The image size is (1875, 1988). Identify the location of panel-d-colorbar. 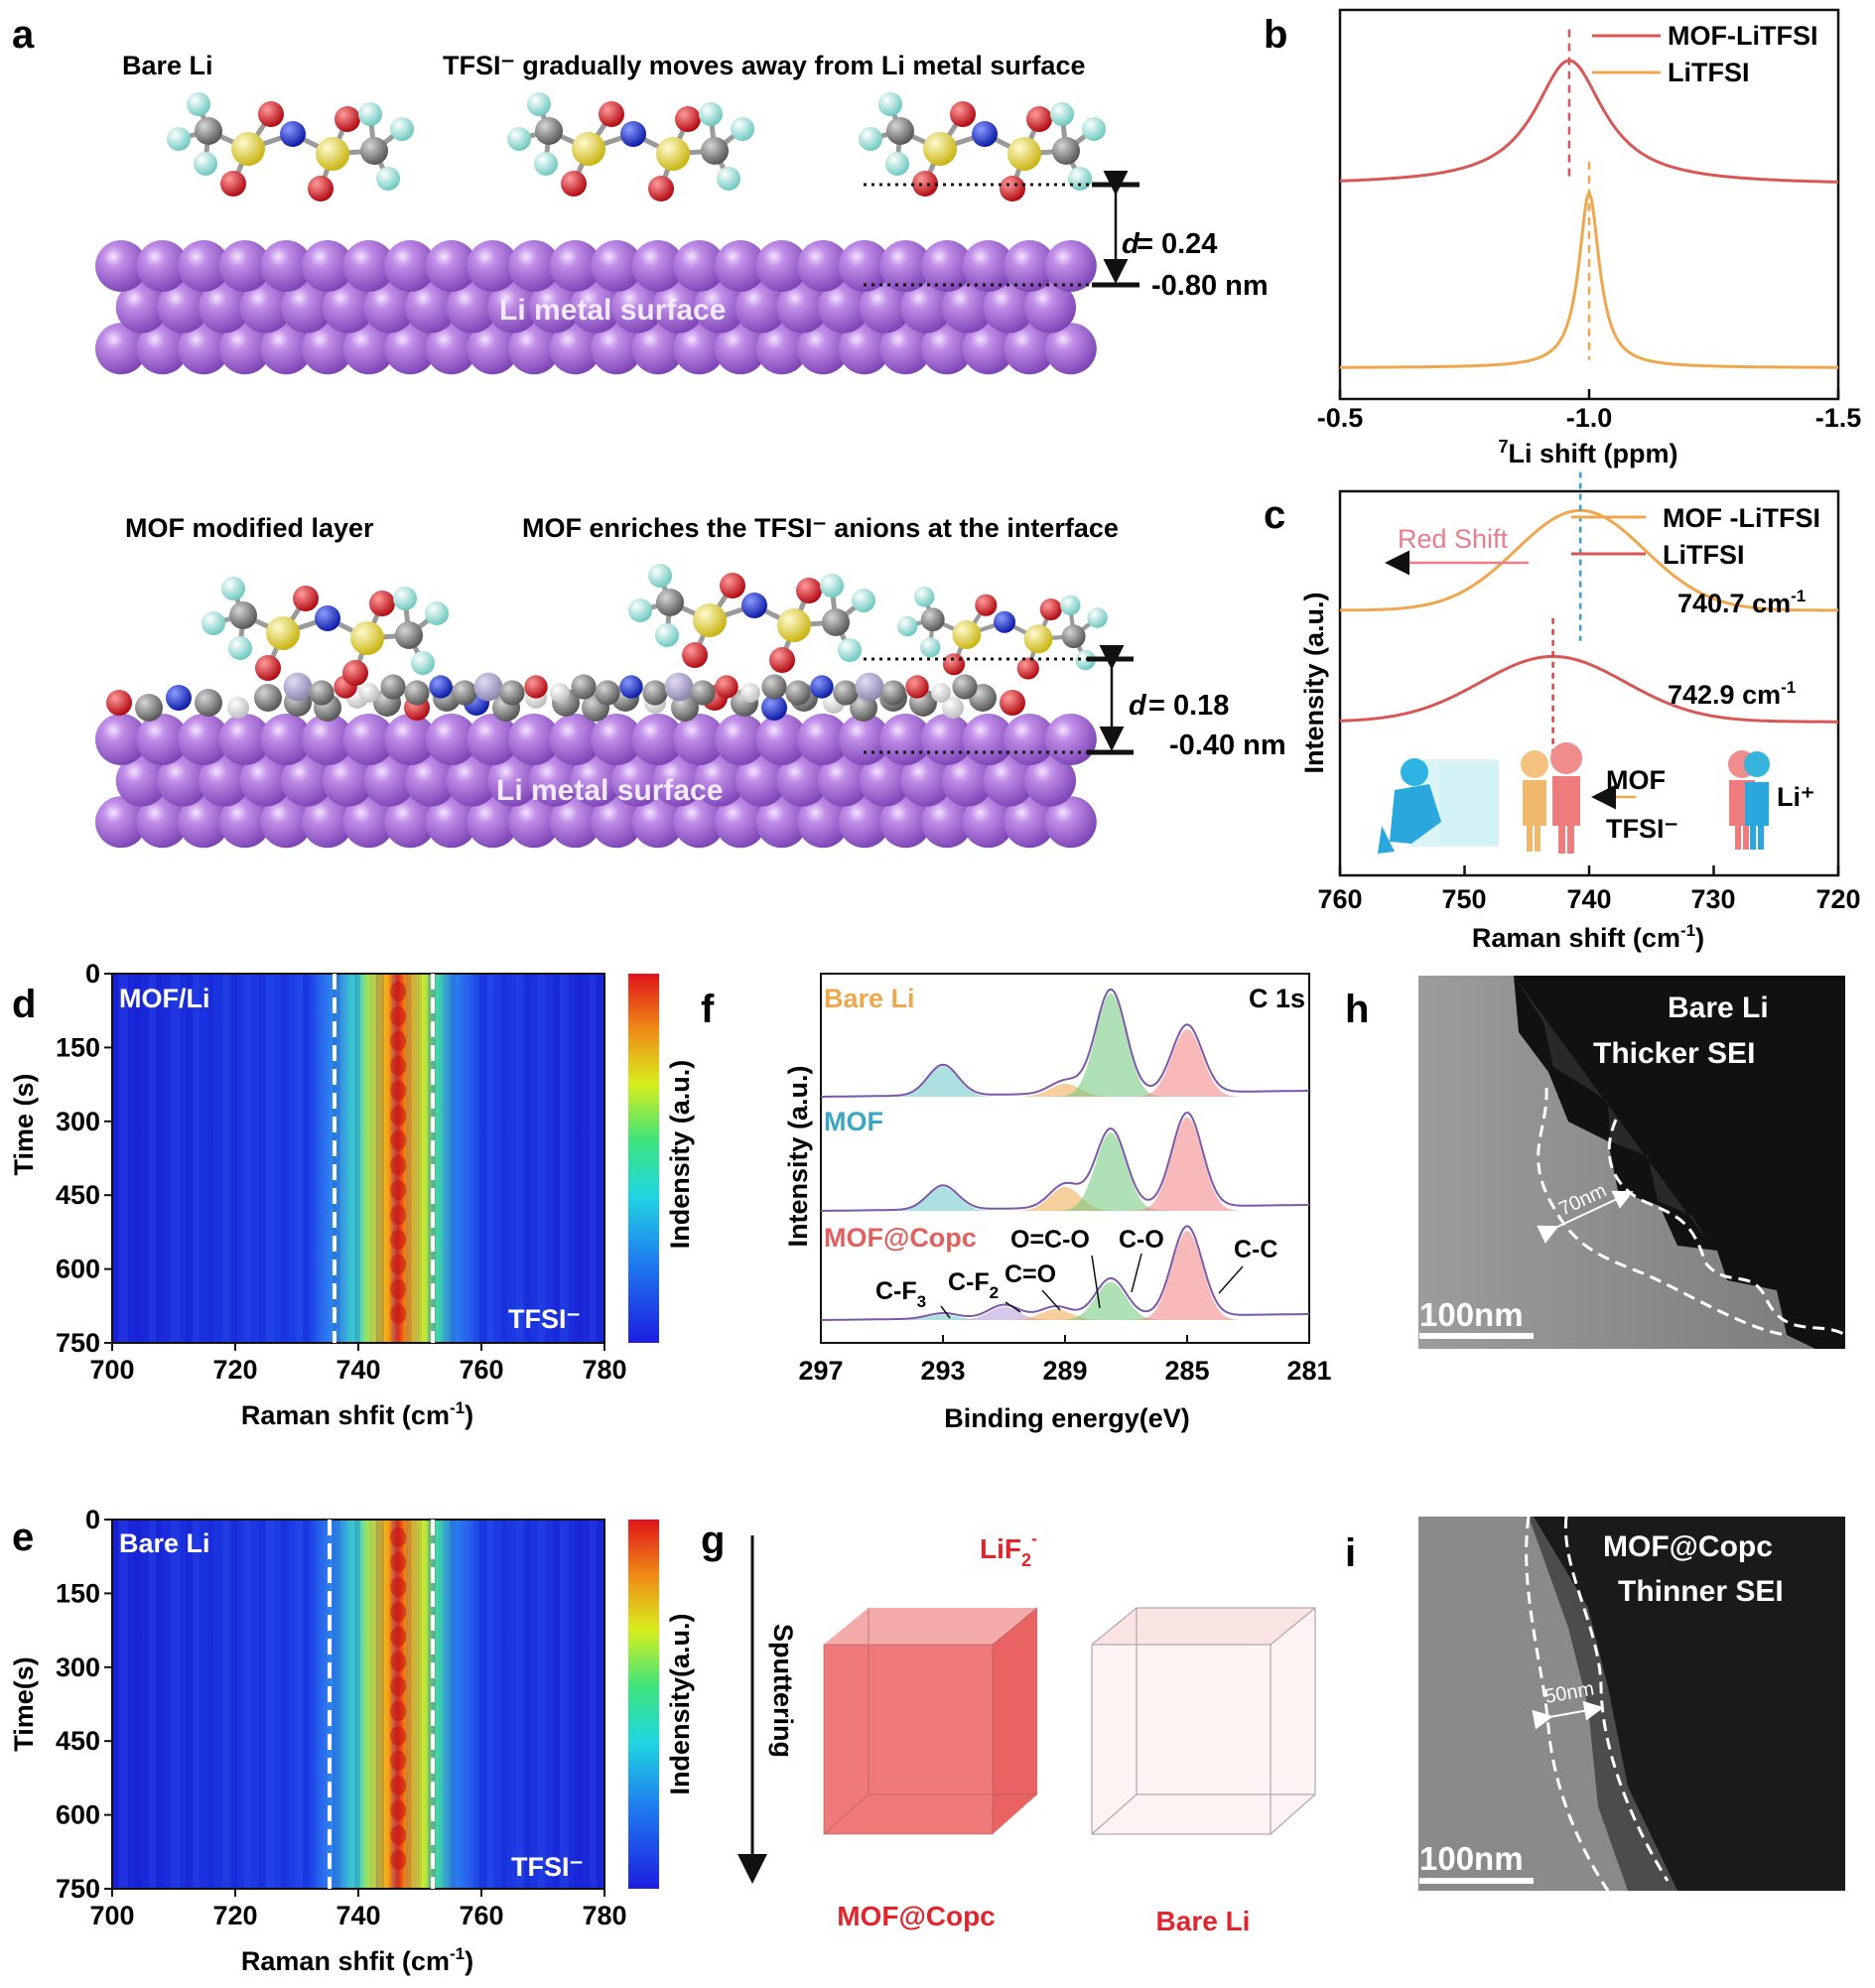
(643, 1158).